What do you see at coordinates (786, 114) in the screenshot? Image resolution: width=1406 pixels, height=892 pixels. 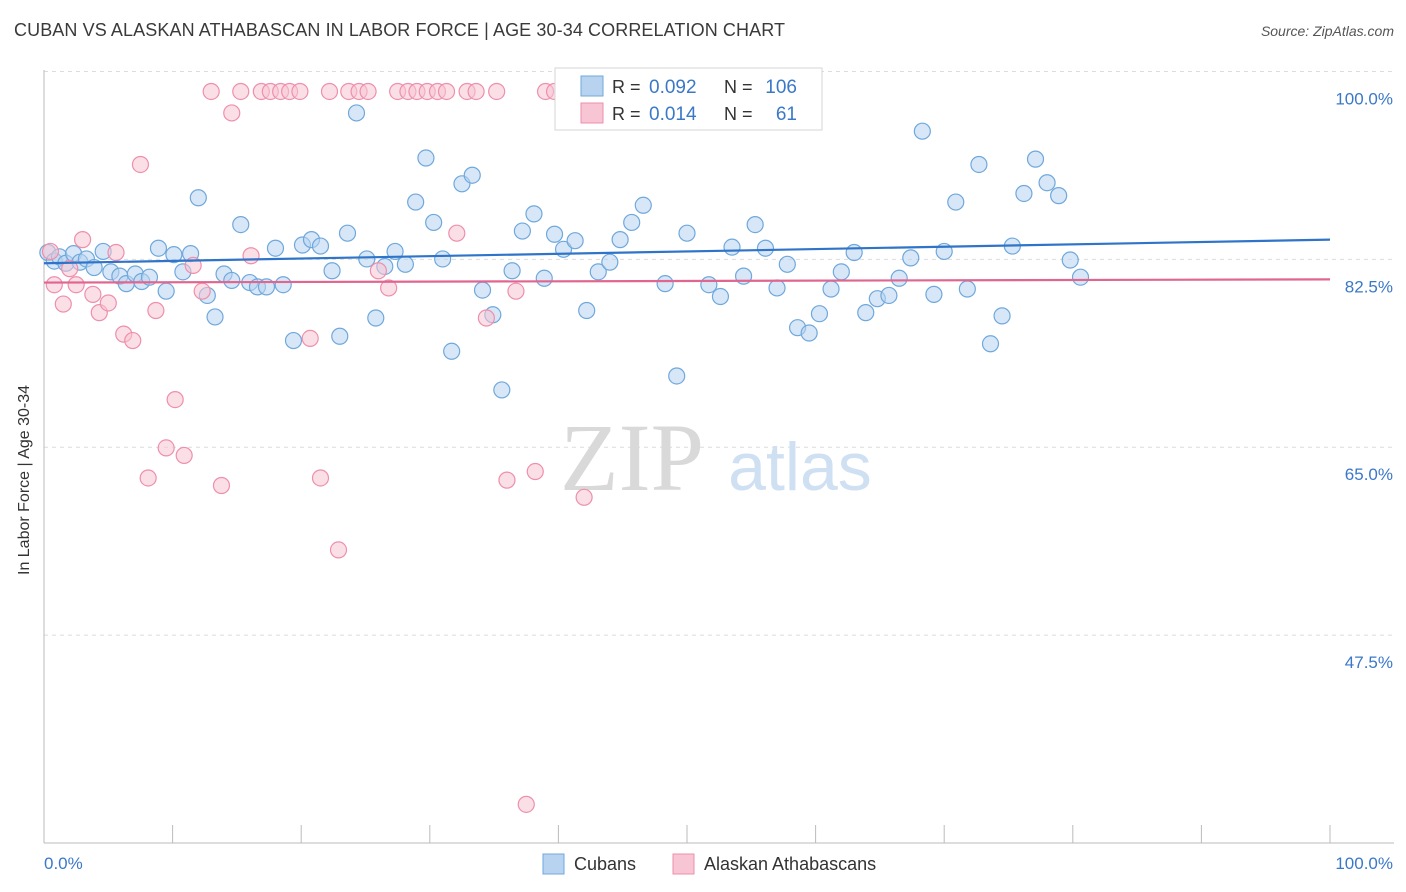 I see `n-value: 61` at bounding box center [786, 114].